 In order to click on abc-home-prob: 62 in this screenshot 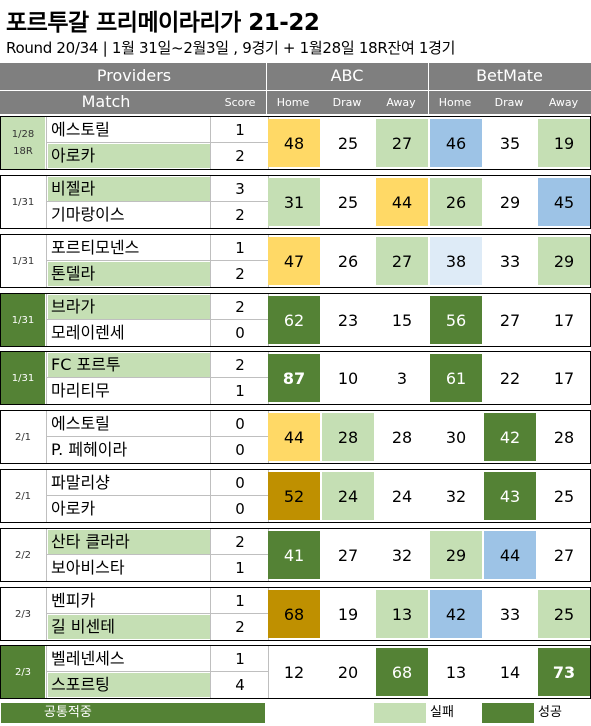, I will do `click(294, 320)`.